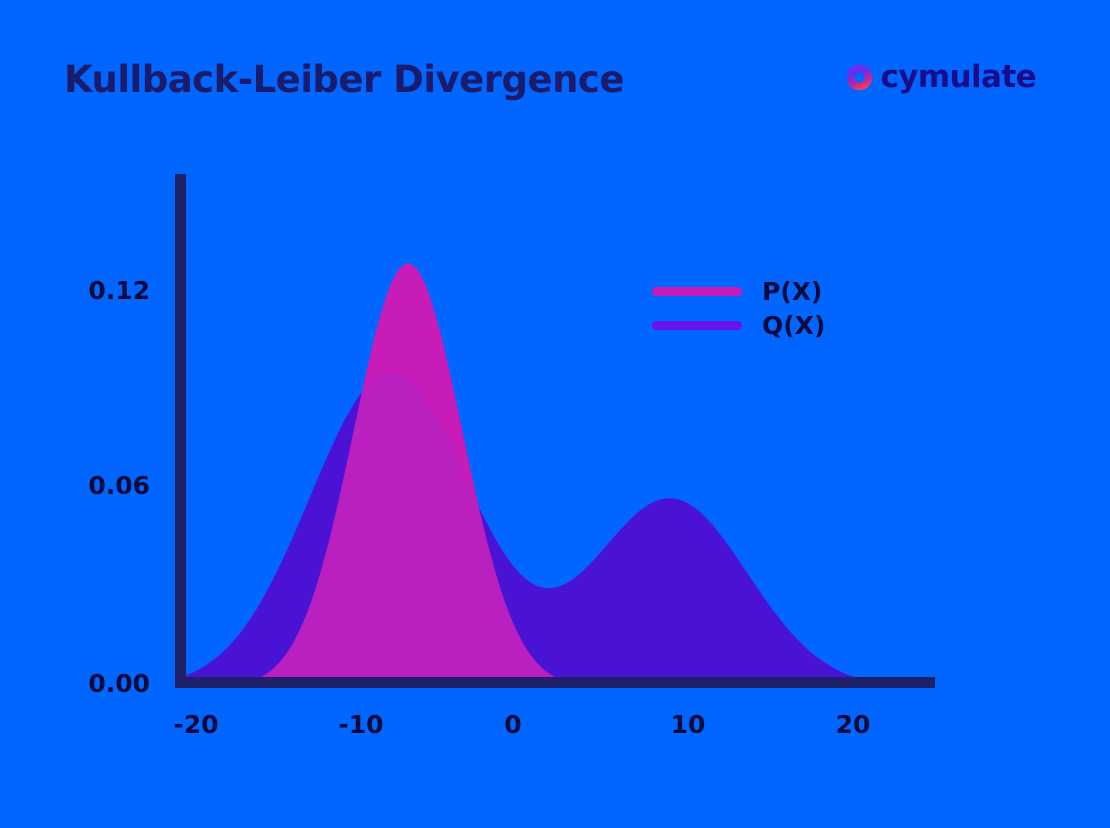 This screenshot has width=1110, height=828. What do you see at coordinates (119, 485) in the screenshot?
I see `y-tick-label-006: 0.06` at bounding box center [119, 485].